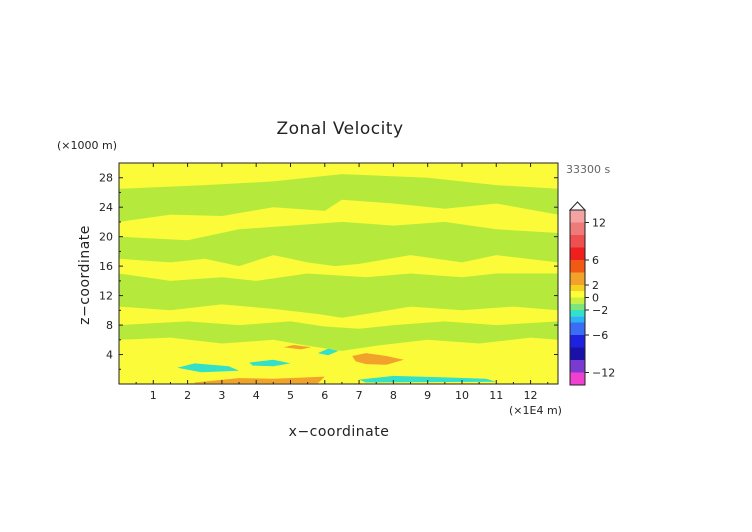 This screenshot has height=532, width=752. What do you see at coordinates (109, 355) in the screenshot?
I see `y-tick-label: 4` at bounding box center [109, 355].